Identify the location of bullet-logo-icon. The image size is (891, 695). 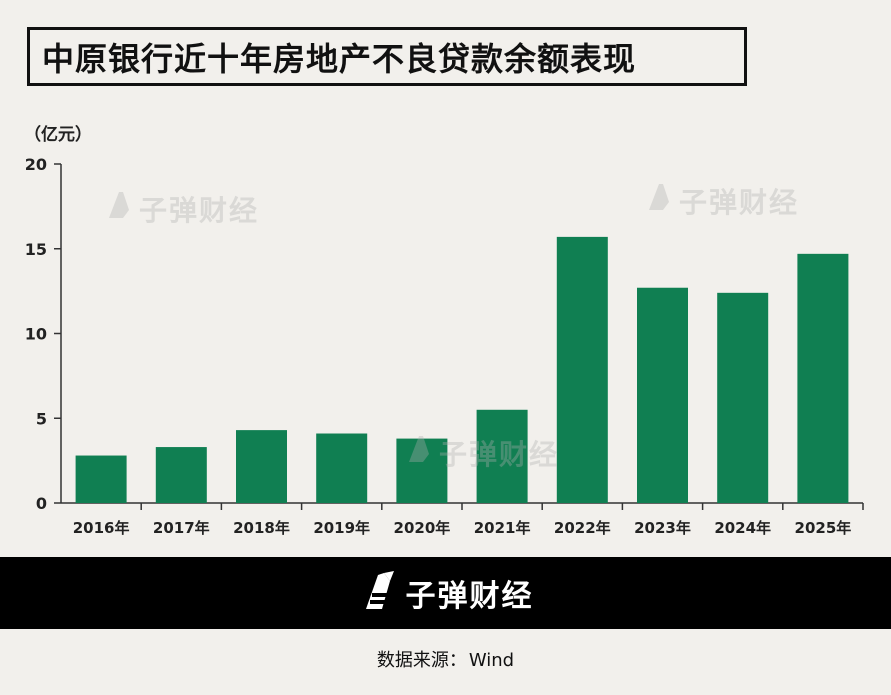
(379, 593).